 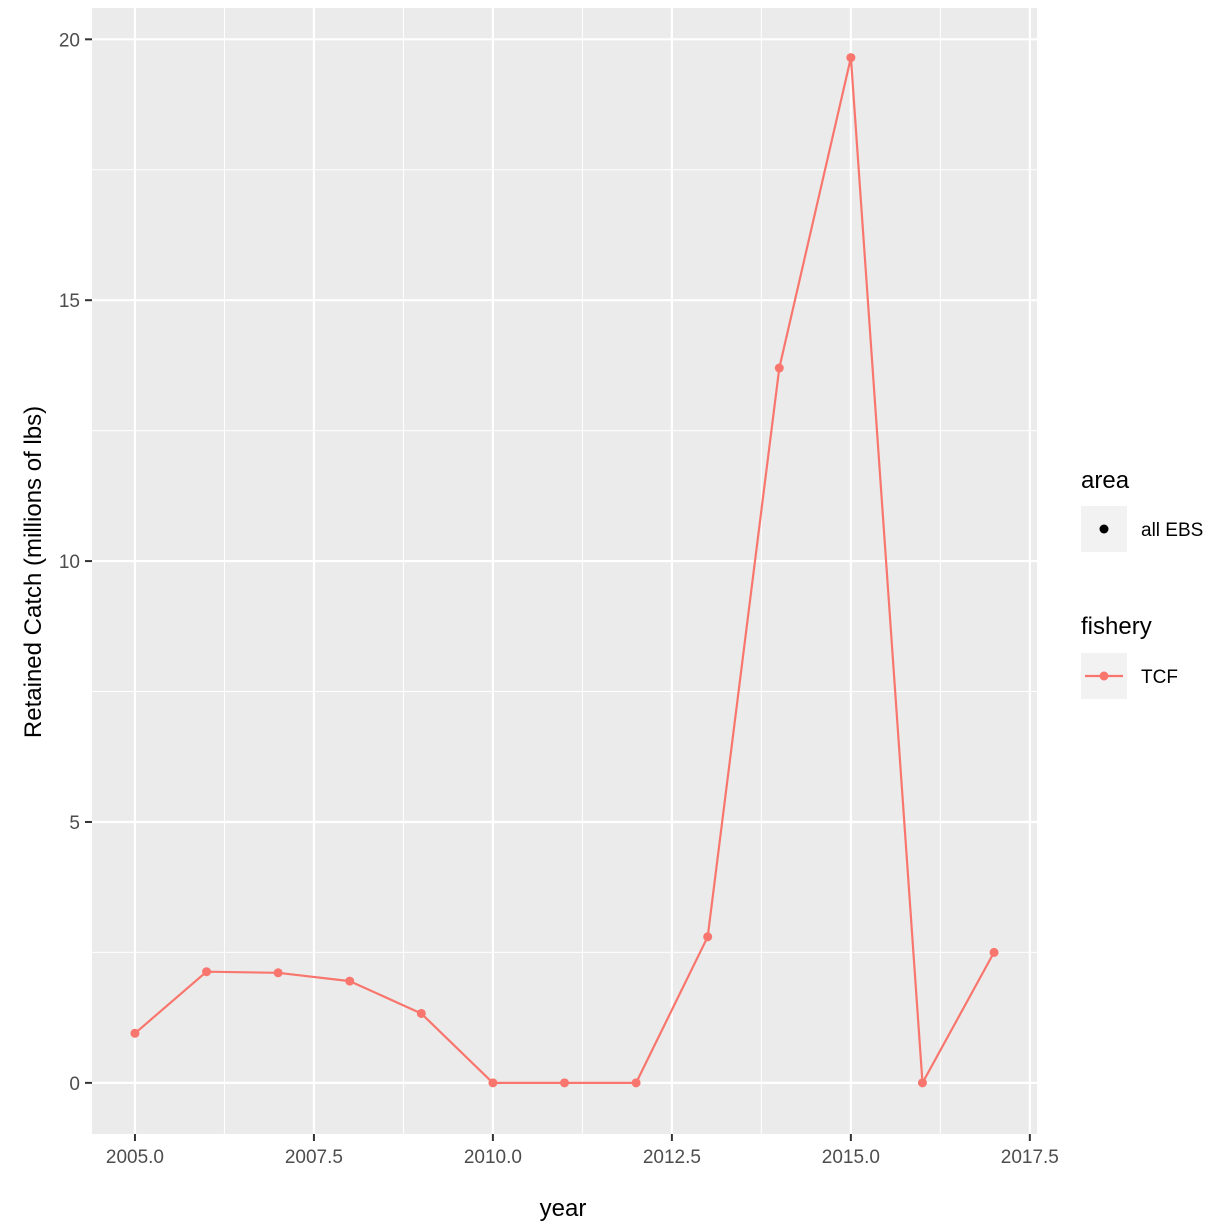 What do you see at coordinates (69, 40) in the screenshot?
I see `y-tick-label: 20` at bounding box center [69, 40].